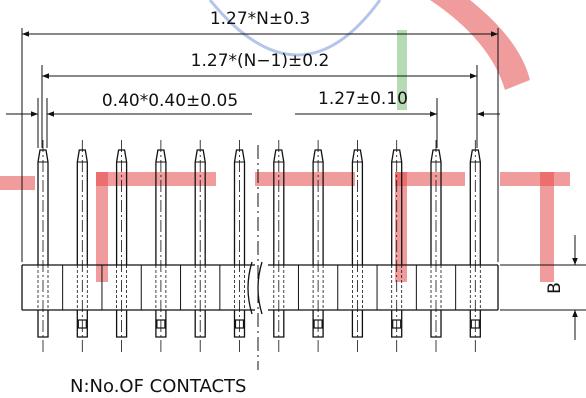 The height and width of the screenshot is (398, 586). Describe the element at coordinates (260, 61) in the screenshot. I see `span-length-label: 1.27*(N−1)±0.2` at that location.